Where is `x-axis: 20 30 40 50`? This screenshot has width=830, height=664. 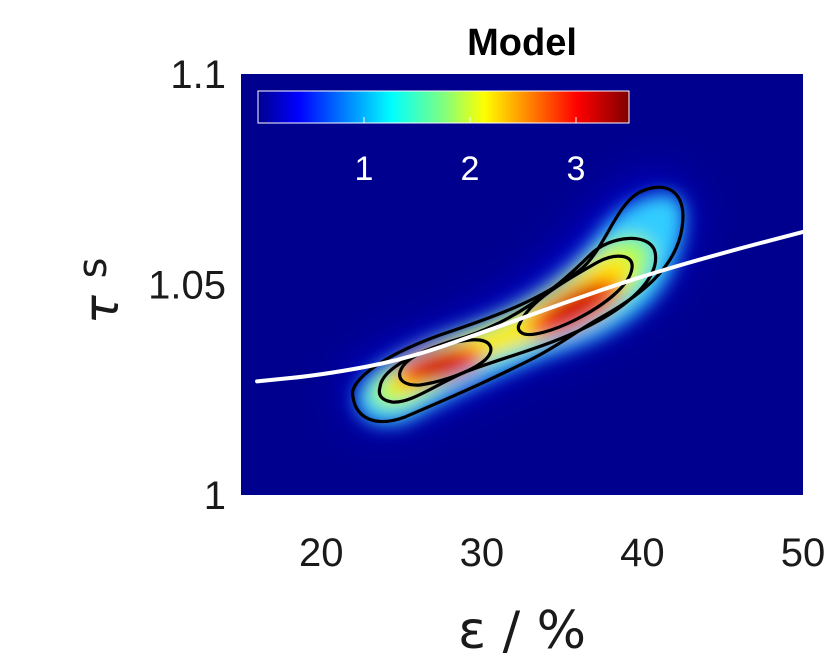
x-axis: 20 30 40 50 is located at coordinates (562, 553).